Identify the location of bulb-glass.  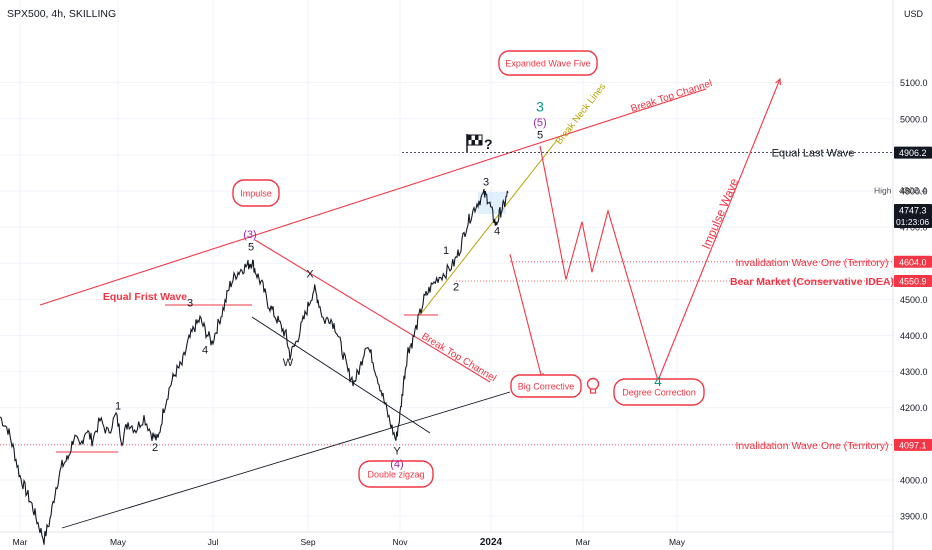
(593, 384).